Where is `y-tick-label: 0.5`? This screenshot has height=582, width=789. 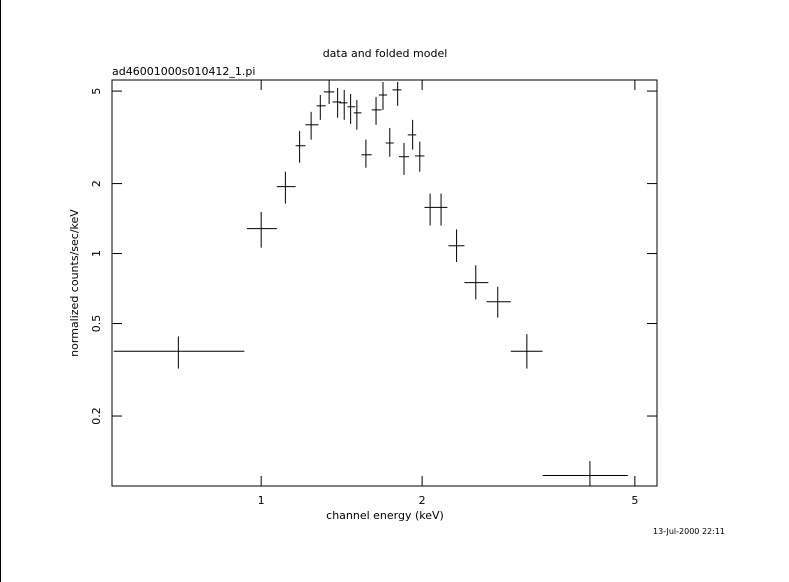 y-tick-label: 0.5 is located at coordinates (96, 324).